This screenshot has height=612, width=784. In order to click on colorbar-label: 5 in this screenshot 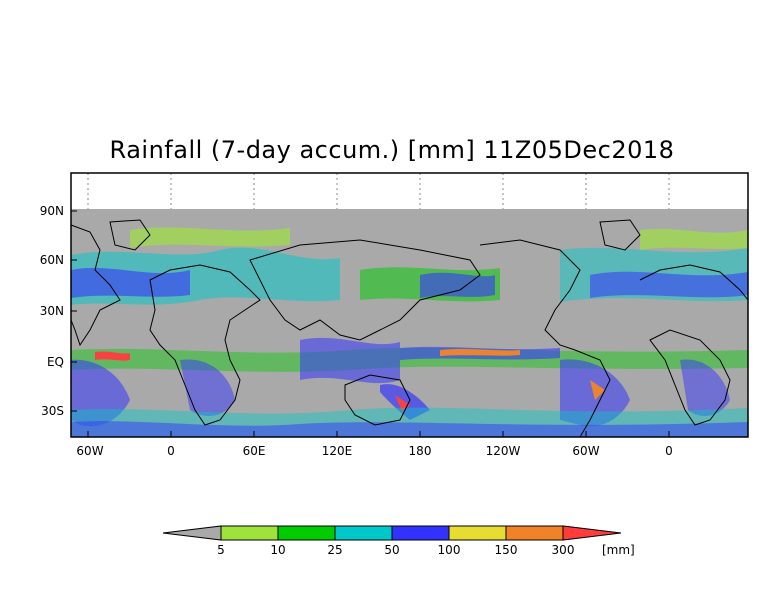, I will do `click(221, 550)`.